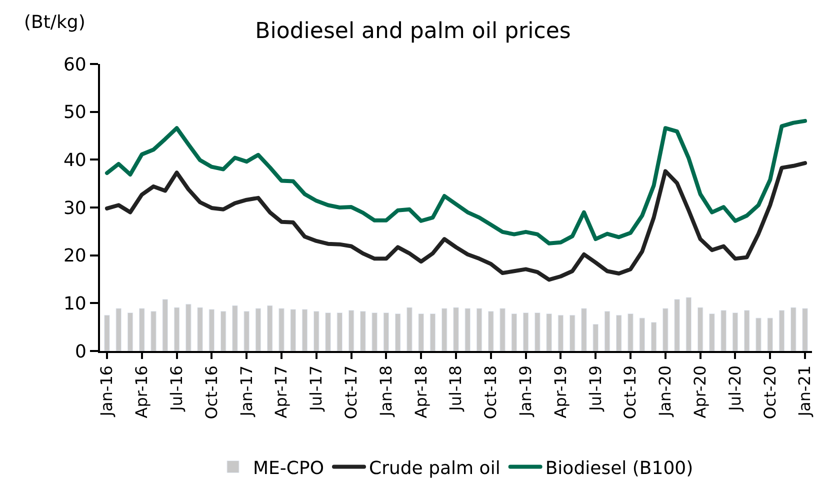  What do you see at coordinates (350, 392) in the screenshot?
I see `x-tick-label: Oct-17` at bounding box center [350, 392].